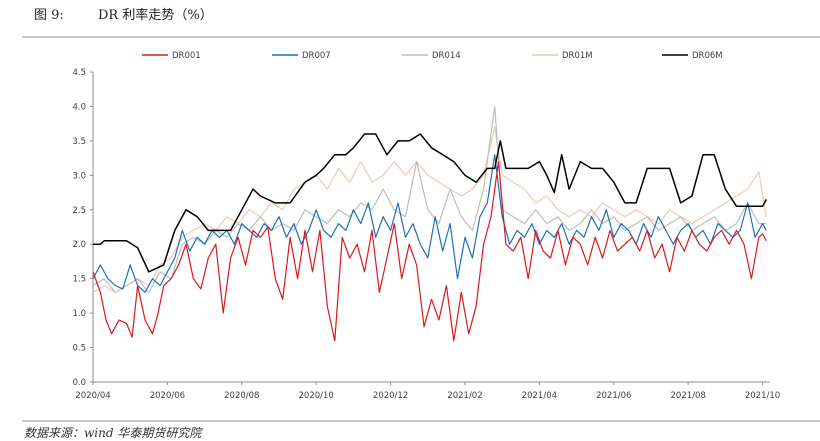 The image size is (820, 441). What do you see at coordinates (186, 56) in the screenshot?
I see `legend-label-dr001: DR001` at bounding box center [186, 56].